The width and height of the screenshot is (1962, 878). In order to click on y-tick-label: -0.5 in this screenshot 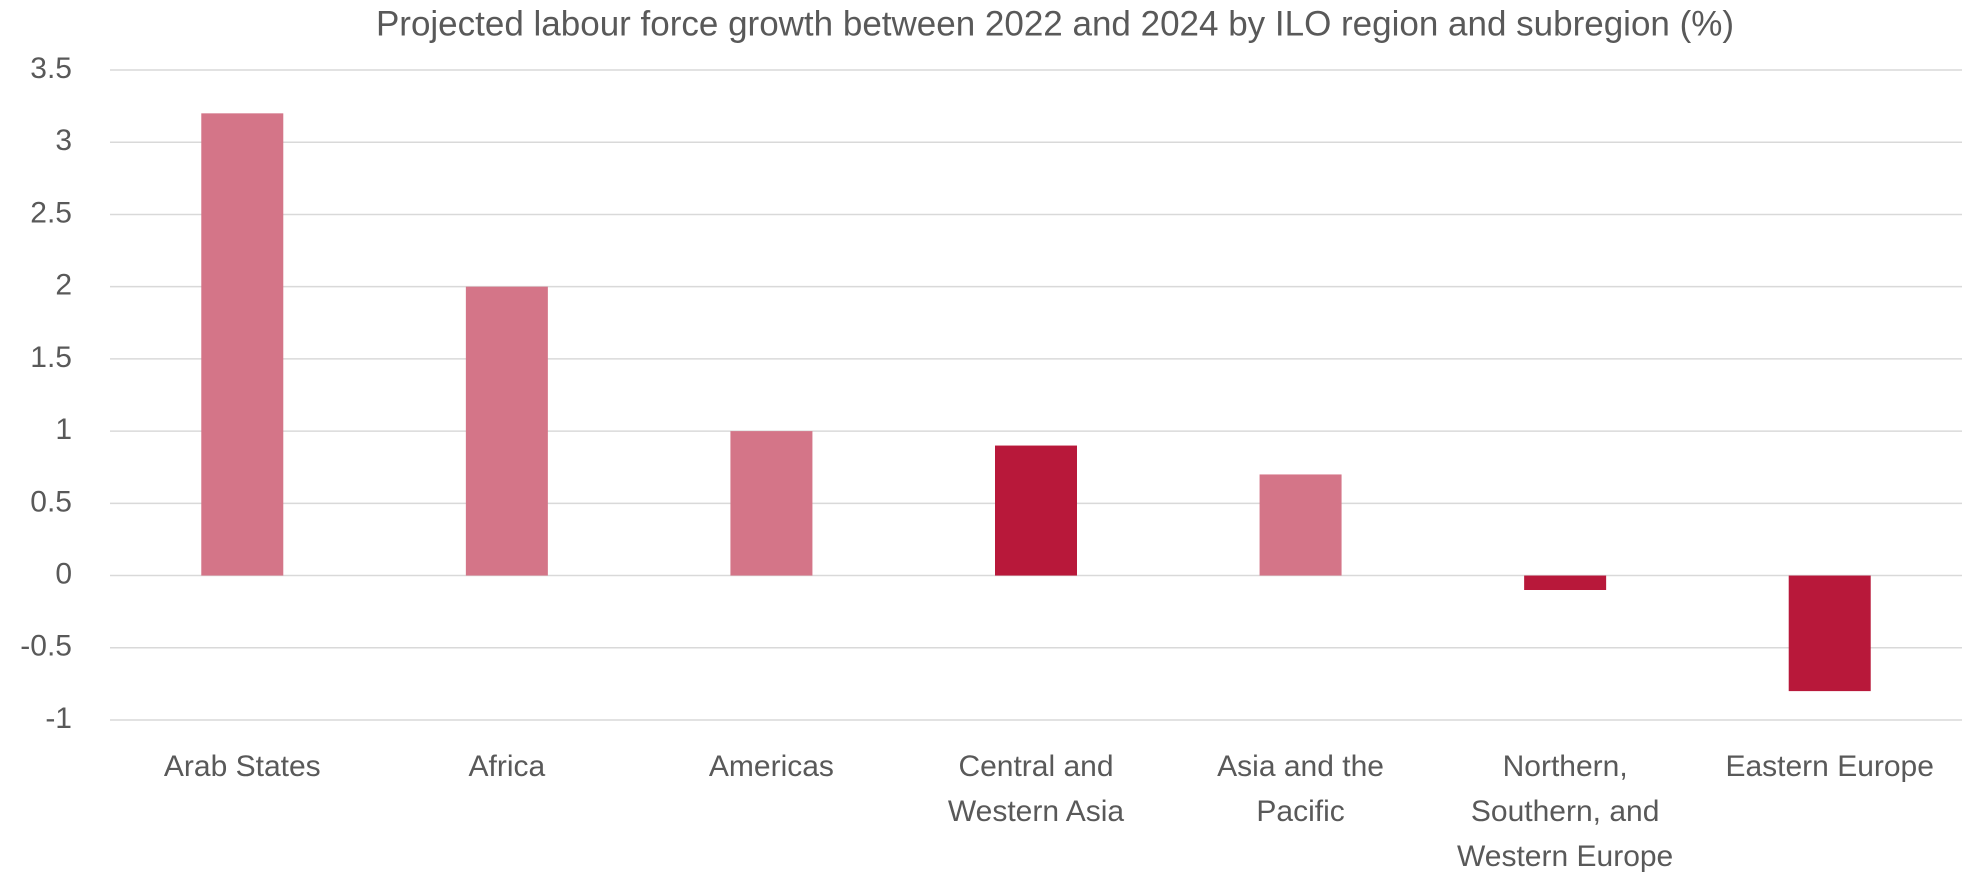, I will do `click(46, 646)`.